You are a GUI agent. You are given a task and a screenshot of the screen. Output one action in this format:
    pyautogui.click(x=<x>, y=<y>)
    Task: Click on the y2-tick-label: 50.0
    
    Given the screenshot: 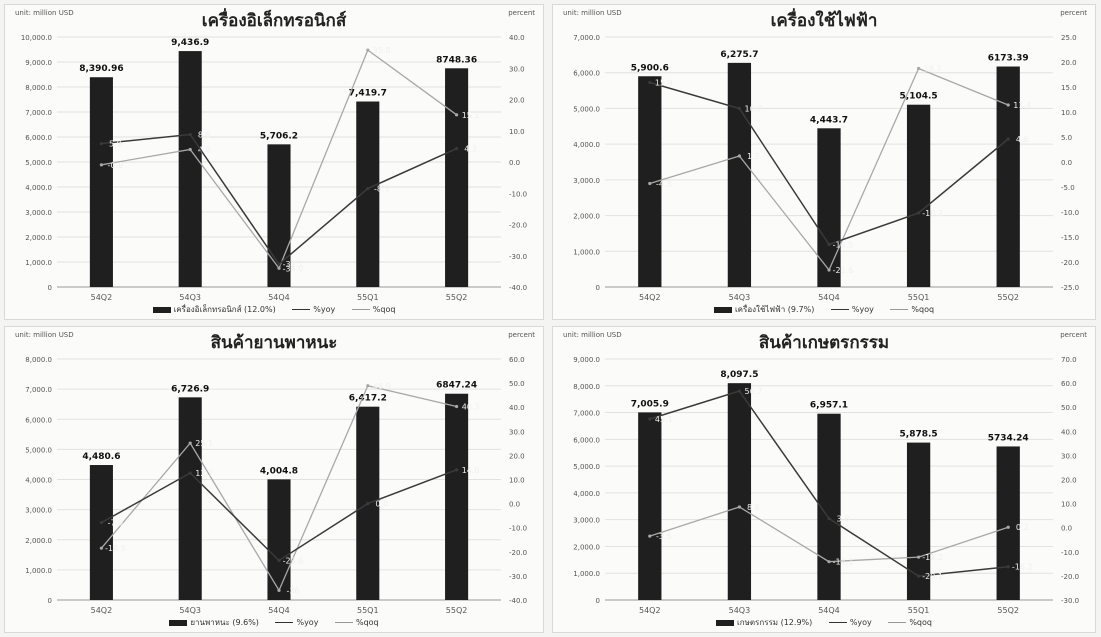 What is the action you would take?
    pyautogui.click(x=517, y=384)
    